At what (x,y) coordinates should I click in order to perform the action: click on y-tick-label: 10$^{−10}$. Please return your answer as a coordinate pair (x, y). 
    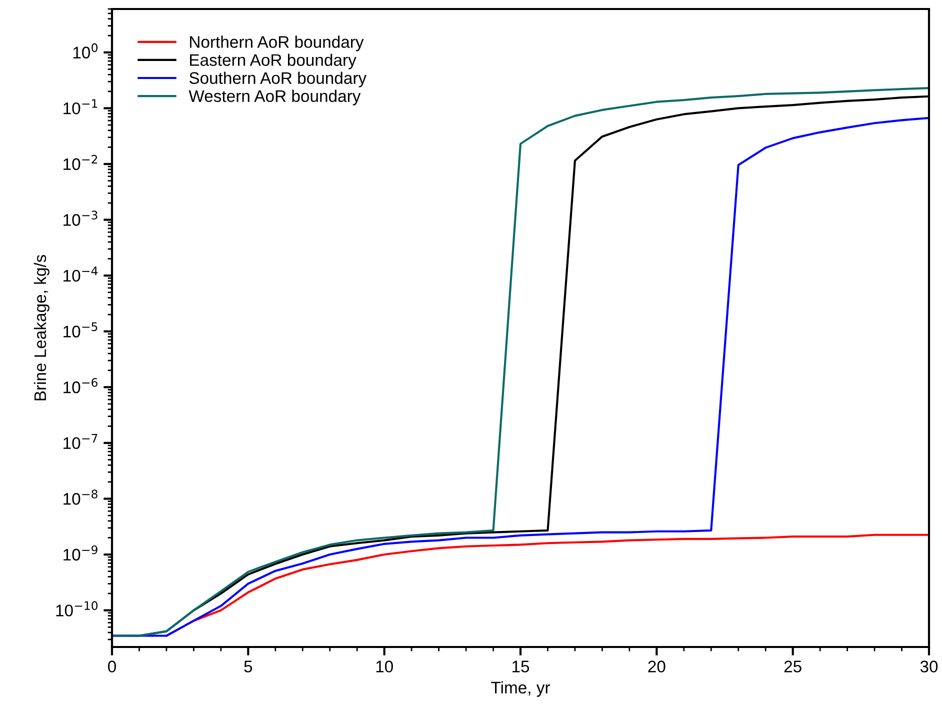
    Looking at the image, I should click on (77, 608).